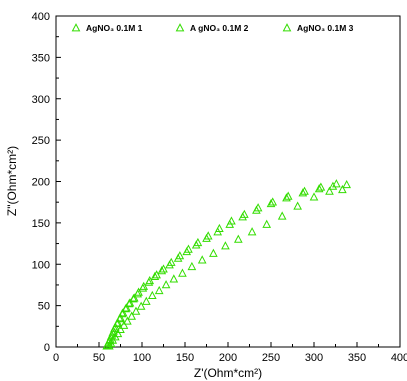 This screenshot has height=381, width=407. Describe the element at coordinates (44, 307) in the screenshot. I see `y-tick-label: 50` at that location.